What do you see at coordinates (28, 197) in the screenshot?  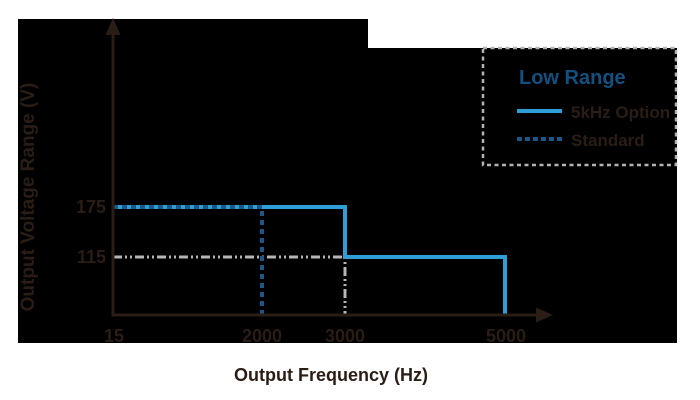 I see `y-axis-title: Output Voltage Range (V)` at bounding box center [28, 197].